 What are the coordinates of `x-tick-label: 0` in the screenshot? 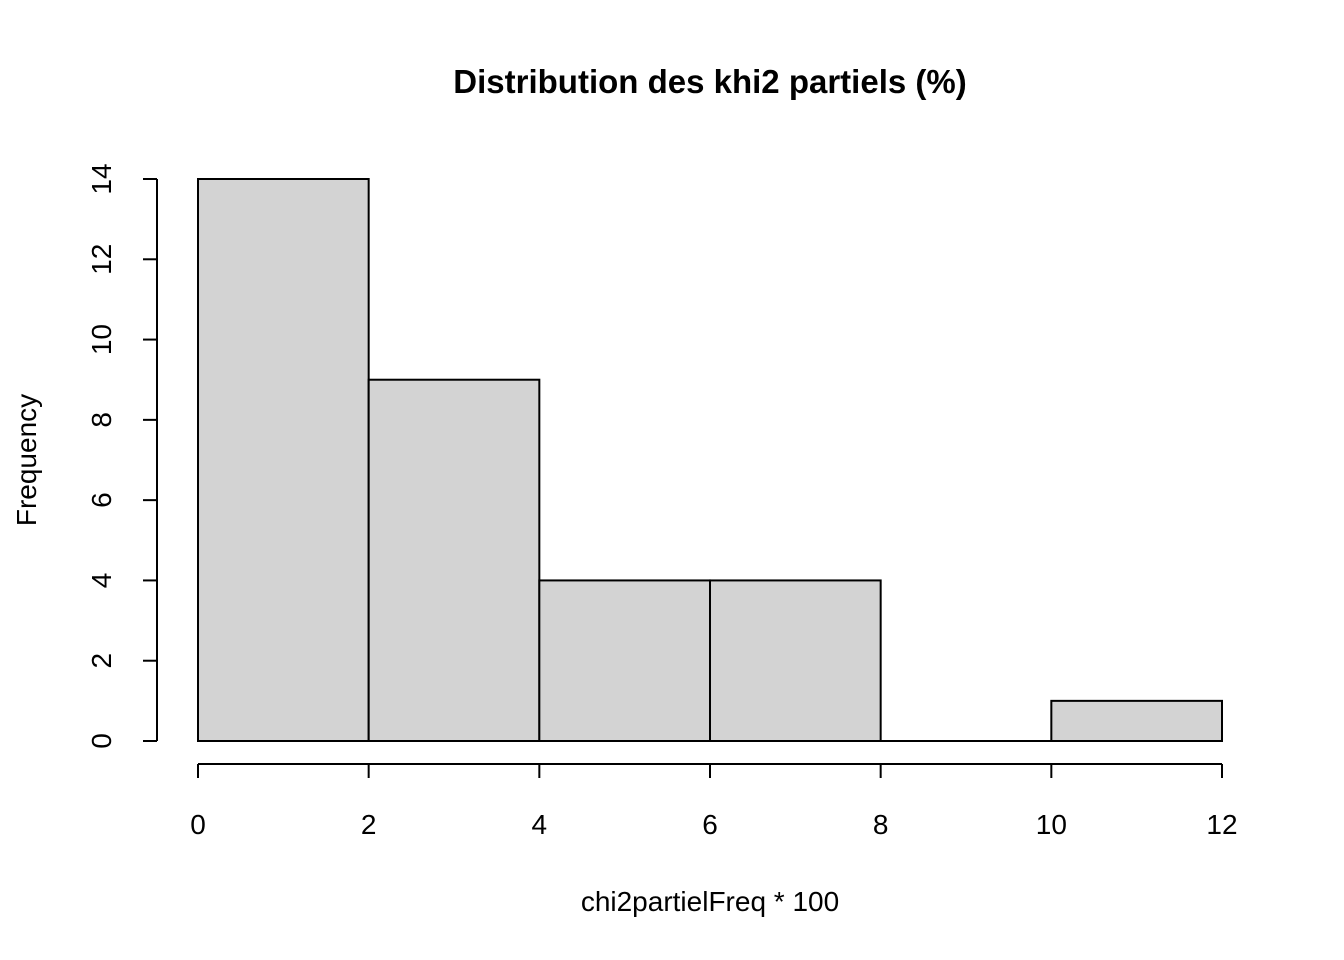 It's located at (198, 824).